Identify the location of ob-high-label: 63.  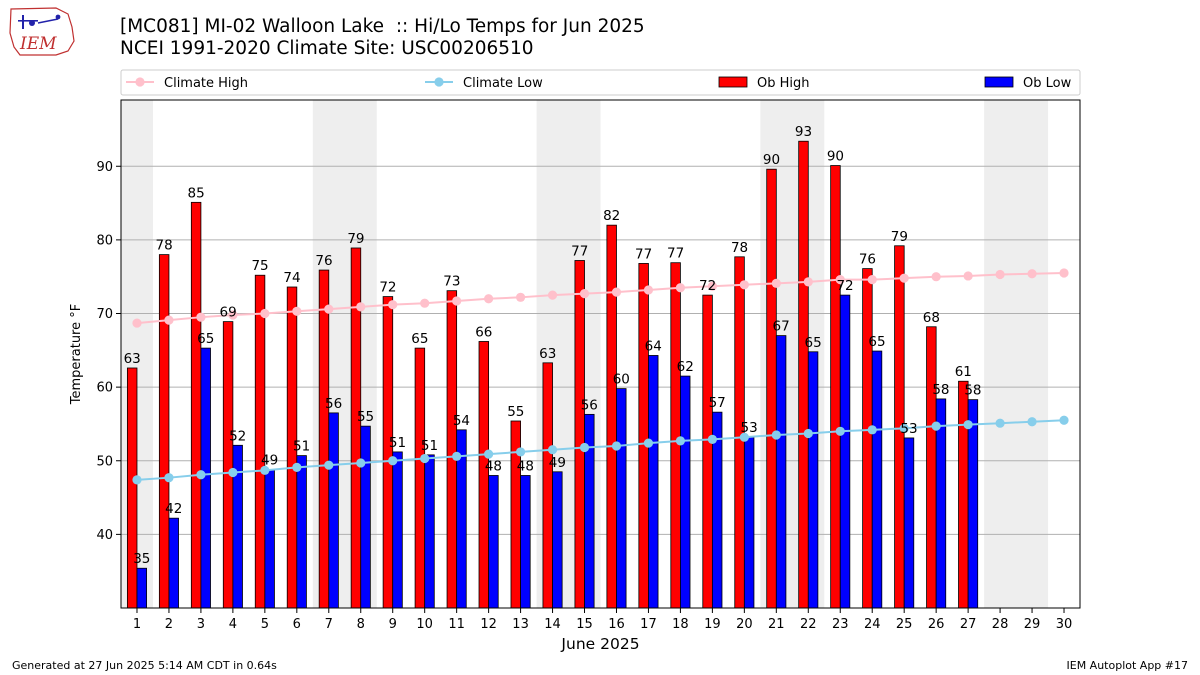
(132, 359).